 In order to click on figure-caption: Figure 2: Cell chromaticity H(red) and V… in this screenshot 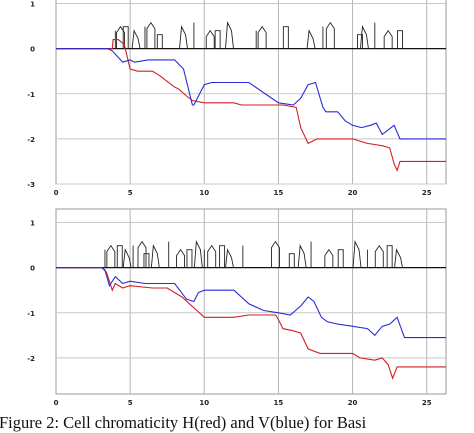, I will do `click(183, 422)`.